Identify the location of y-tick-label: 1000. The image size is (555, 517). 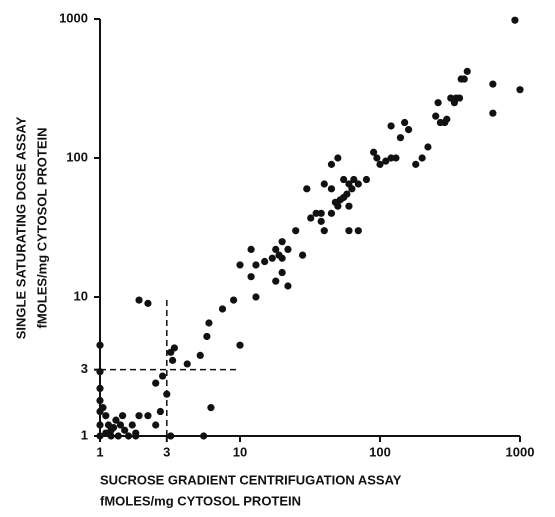
(73, 17).